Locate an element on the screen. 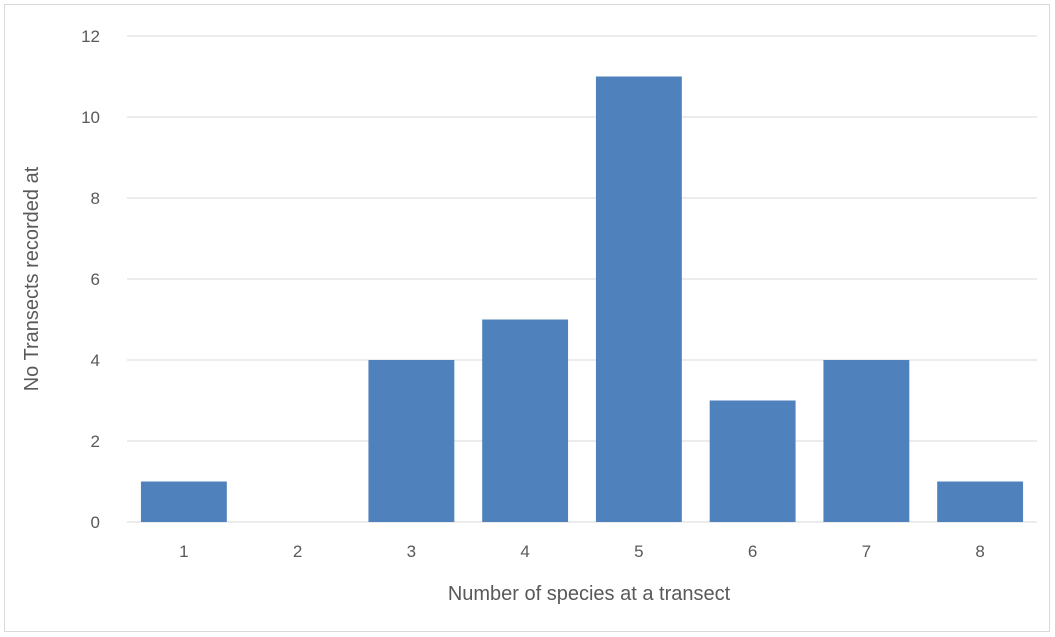 This screenshot has width=1055, height=637. y-tick-label: 8 is located at coordinates (95, 198).